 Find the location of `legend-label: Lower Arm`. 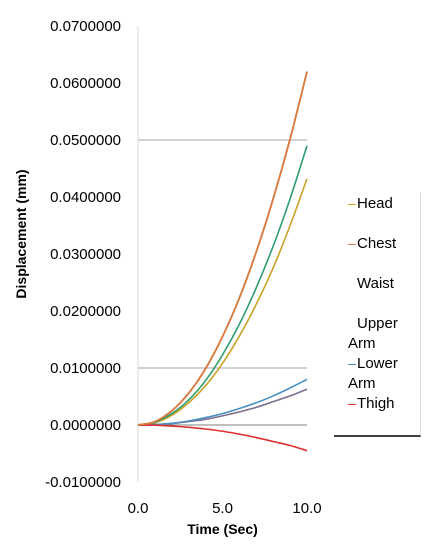

legend-label: Lower Arm is located at coordinates (373, 373).